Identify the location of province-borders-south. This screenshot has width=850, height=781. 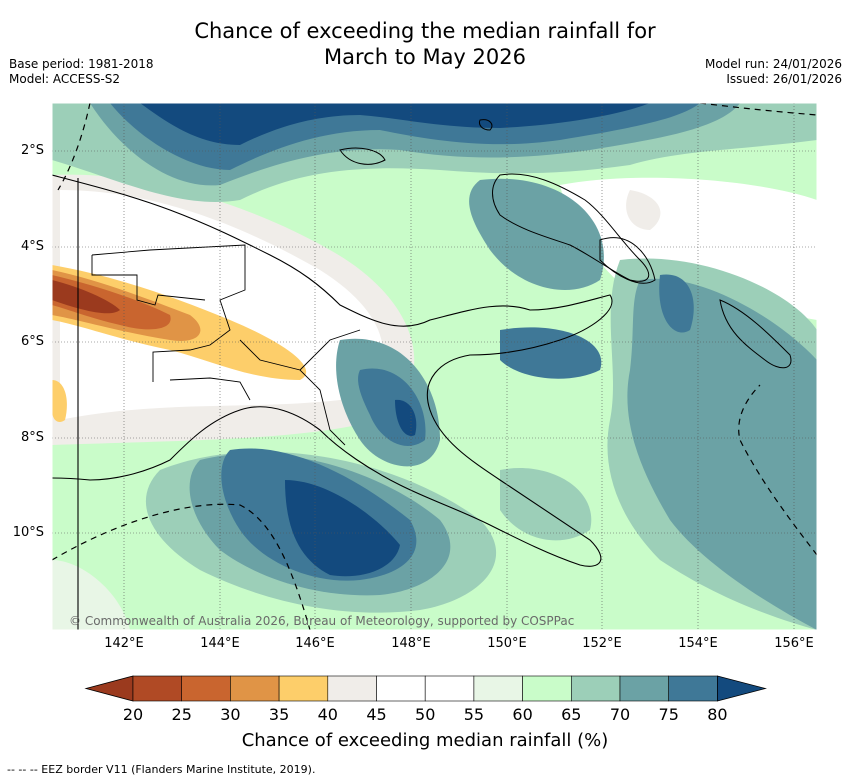
(210, 389).